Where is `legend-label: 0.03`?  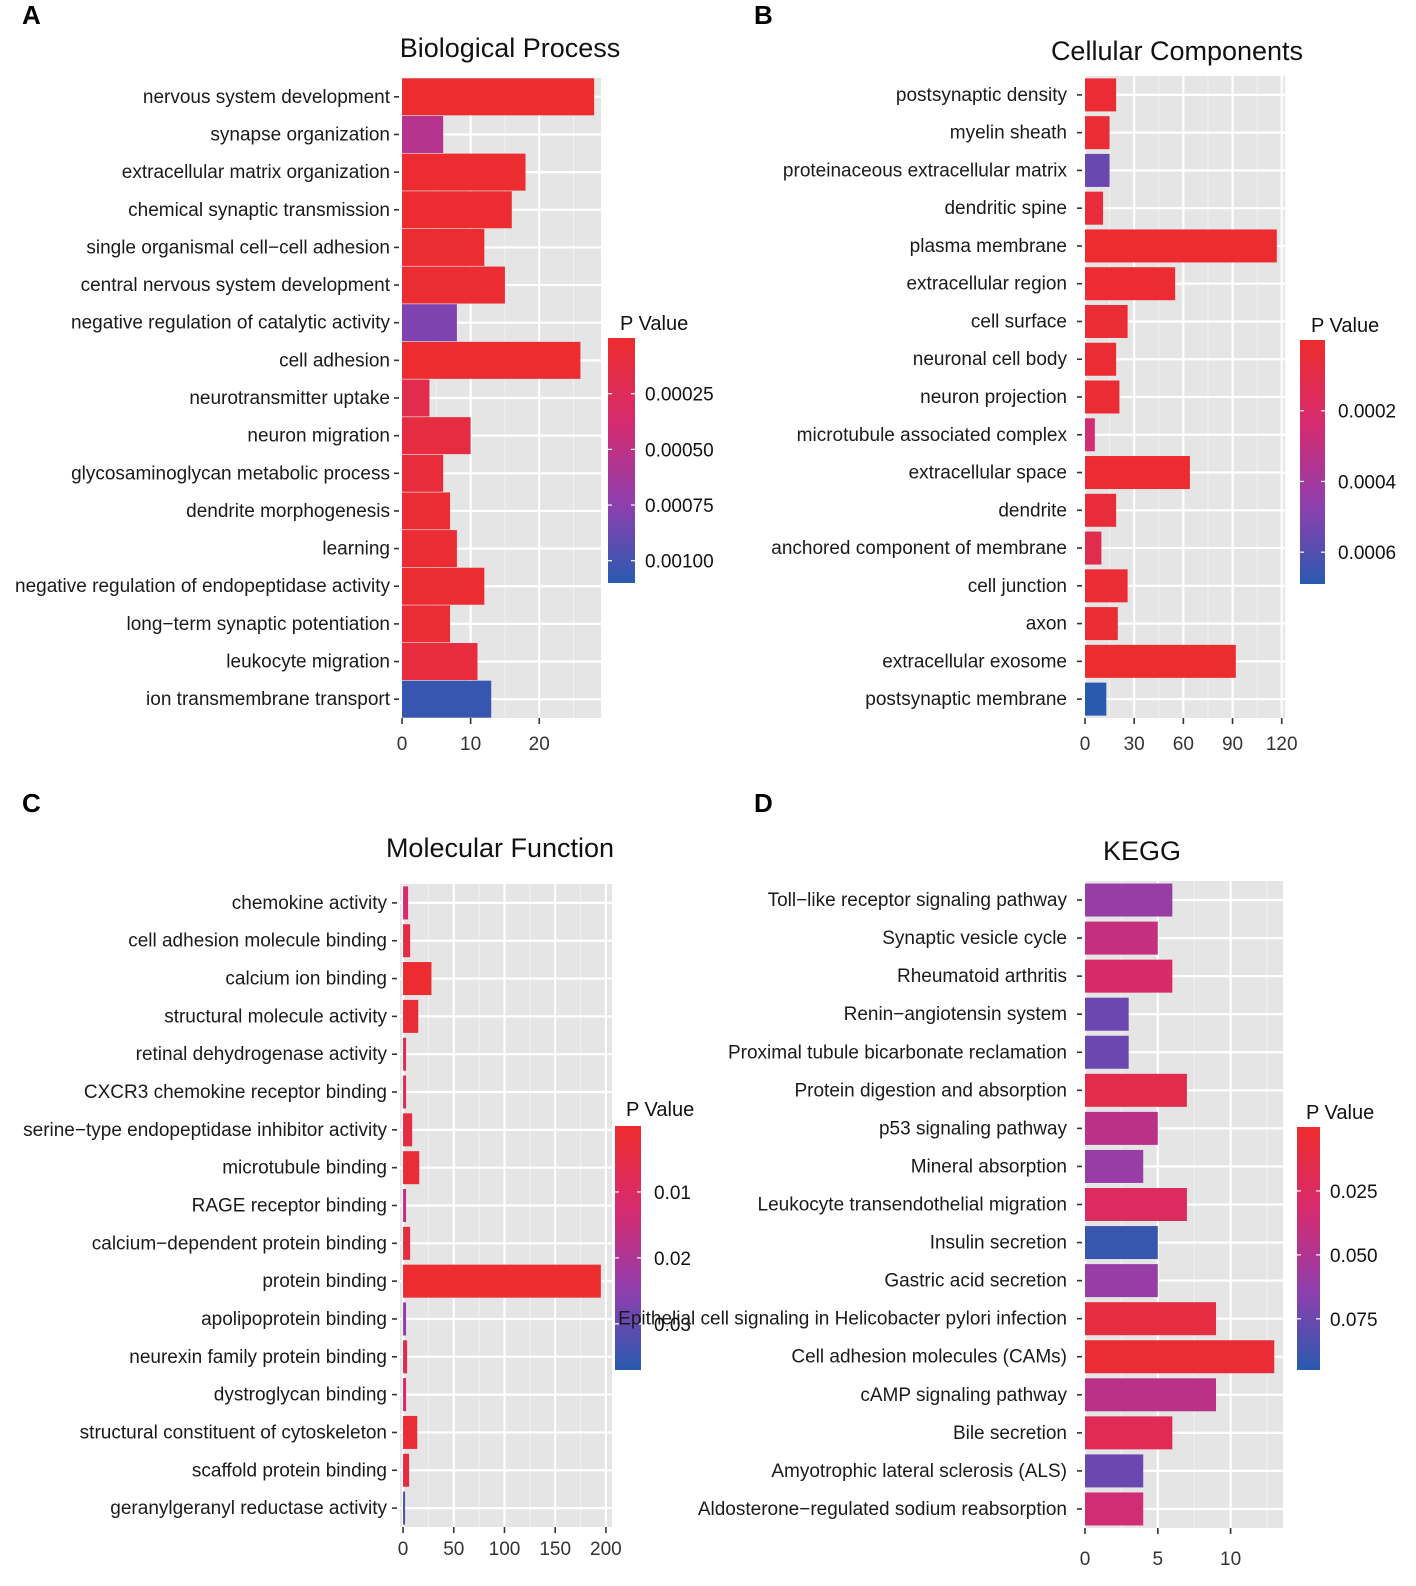 legend-label: 0.03 is located at coordinates (672, 1325).